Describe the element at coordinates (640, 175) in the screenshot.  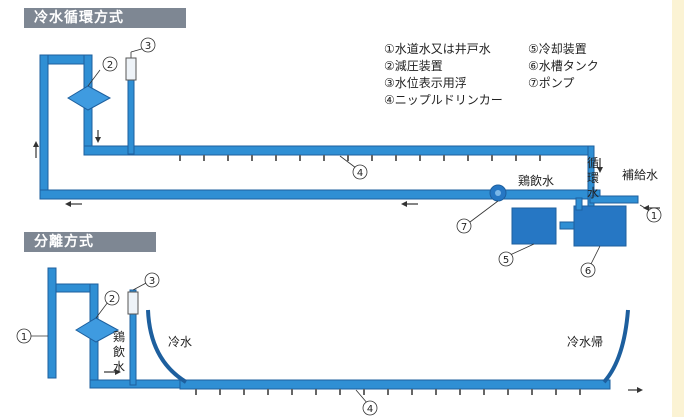
I see `label-makeup-water: 補給水` at that location.